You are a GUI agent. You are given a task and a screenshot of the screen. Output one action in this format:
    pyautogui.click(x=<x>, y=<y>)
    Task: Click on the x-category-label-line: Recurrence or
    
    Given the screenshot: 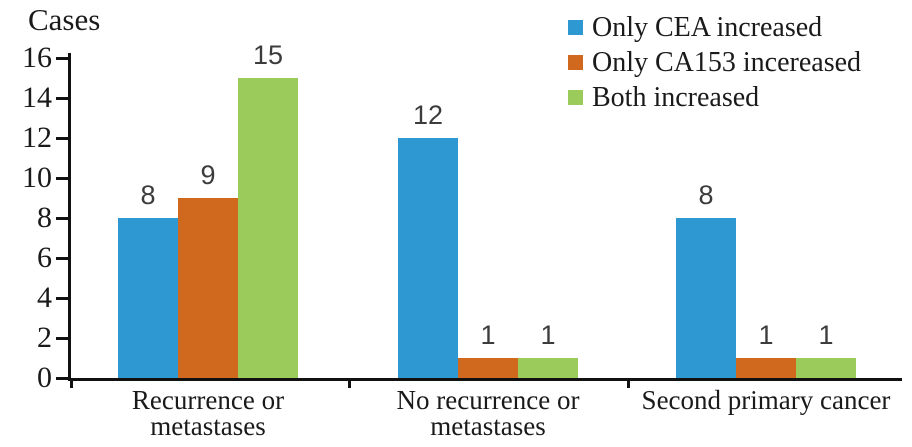 What is the action you would take?
    pyautogui.click(x=208, y=400)
    